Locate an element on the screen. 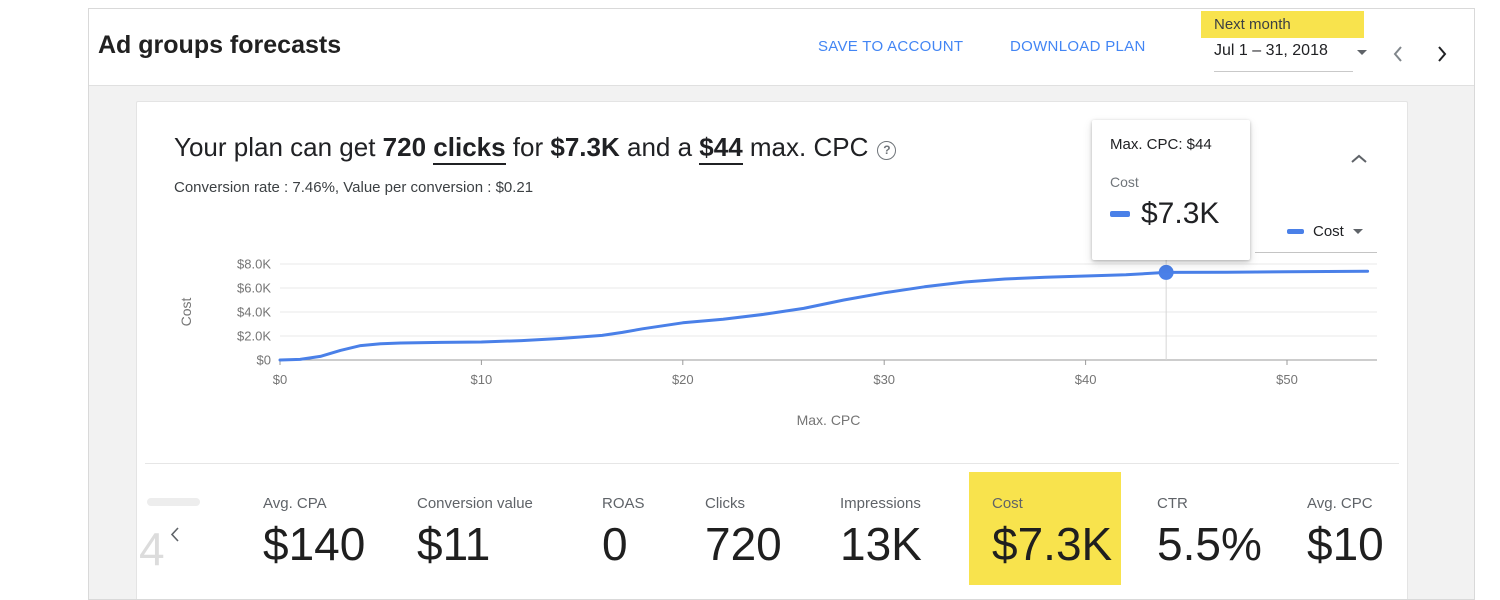  headline-text: Your plan can get is located at coordinates (278, 147).